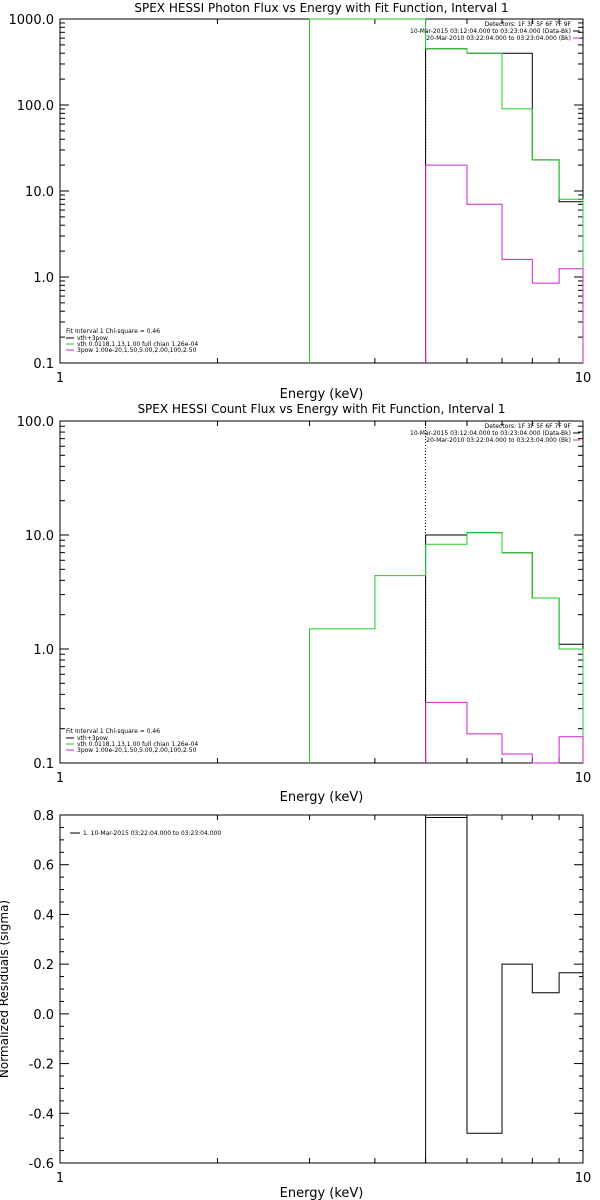 Image resolution: width=600 pixels, height=1200 pixels. What do you see at coordinates (322, 394) in the screenshot?
I see `x-axis-label-0: Energy (keV)` at bounding box center [322, 394].